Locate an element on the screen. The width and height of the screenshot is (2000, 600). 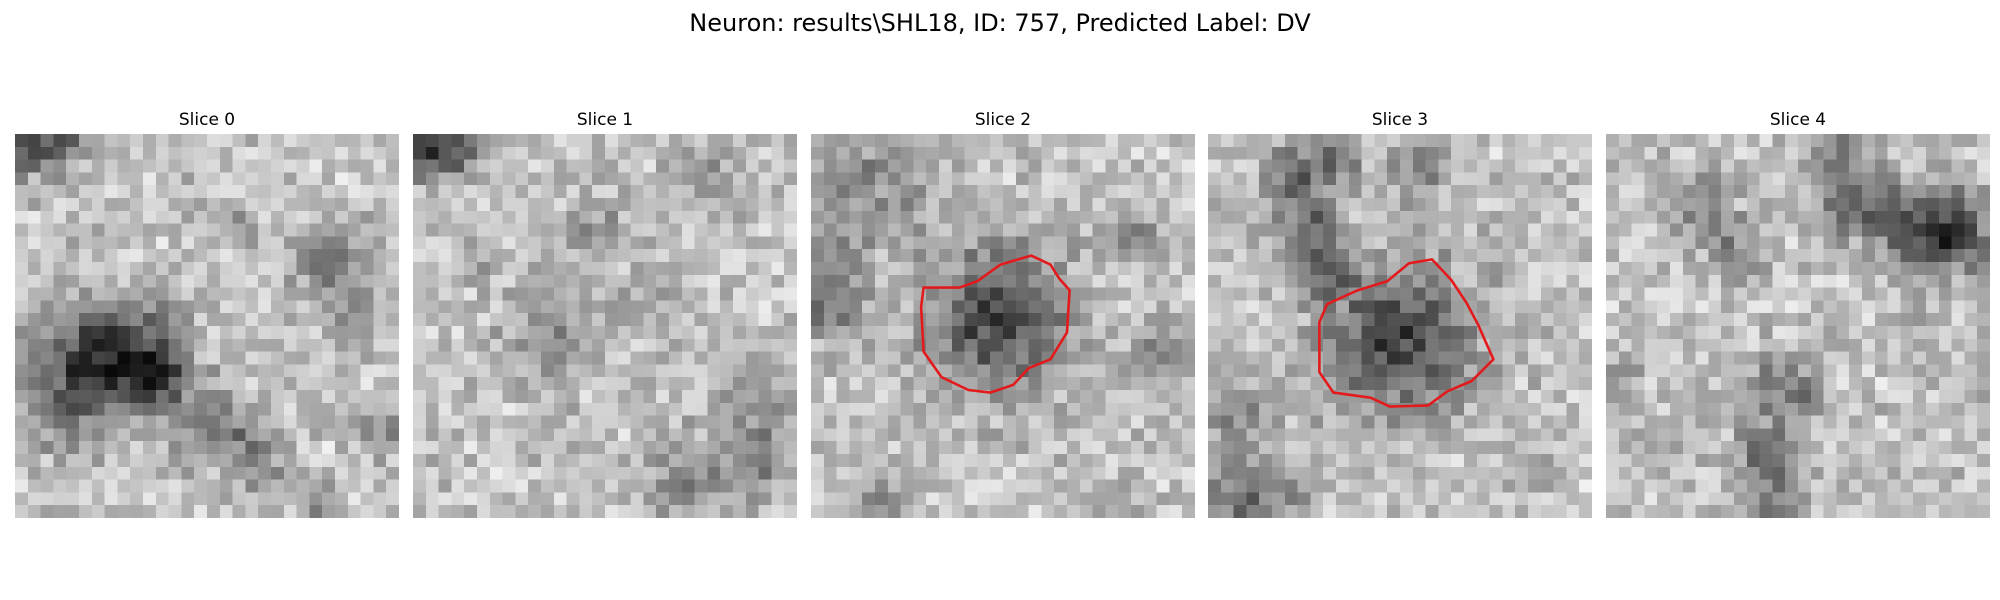
slice-panel-1: Slice 1 is located at coordinates (605, 313).